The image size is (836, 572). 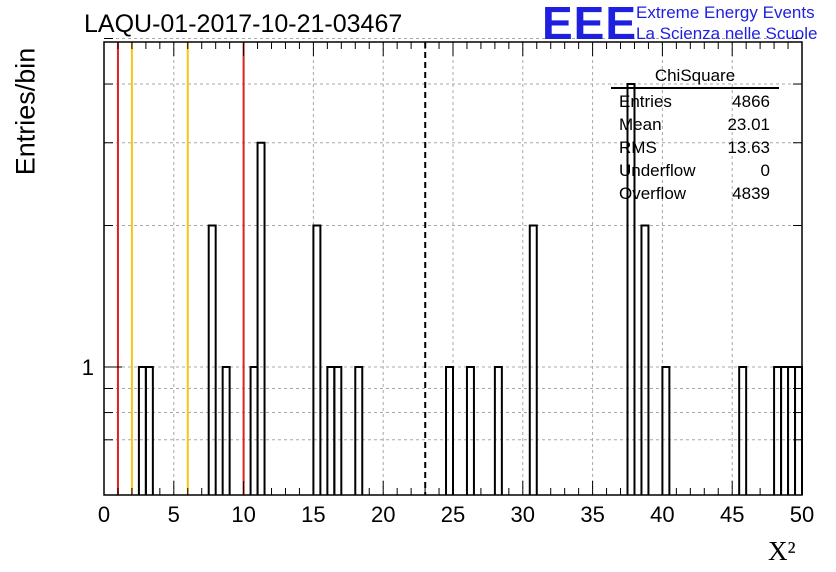 I want to click on stats-row-overflow: Overflow 4839, so click(x=695, y=193).